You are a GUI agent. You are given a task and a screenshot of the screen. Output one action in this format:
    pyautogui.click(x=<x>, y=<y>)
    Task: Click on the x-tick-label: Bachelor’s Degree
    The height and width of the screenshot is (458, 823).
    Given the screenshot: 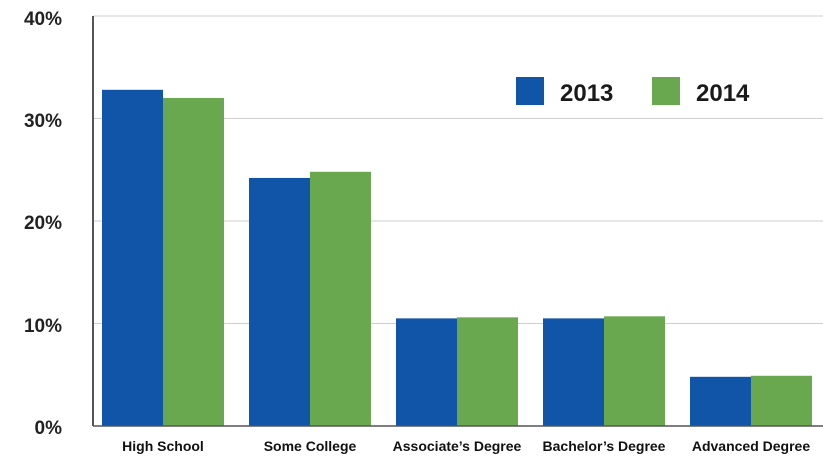 What is the action you would take?
    pyautogui.click(x=604, y=446)
    